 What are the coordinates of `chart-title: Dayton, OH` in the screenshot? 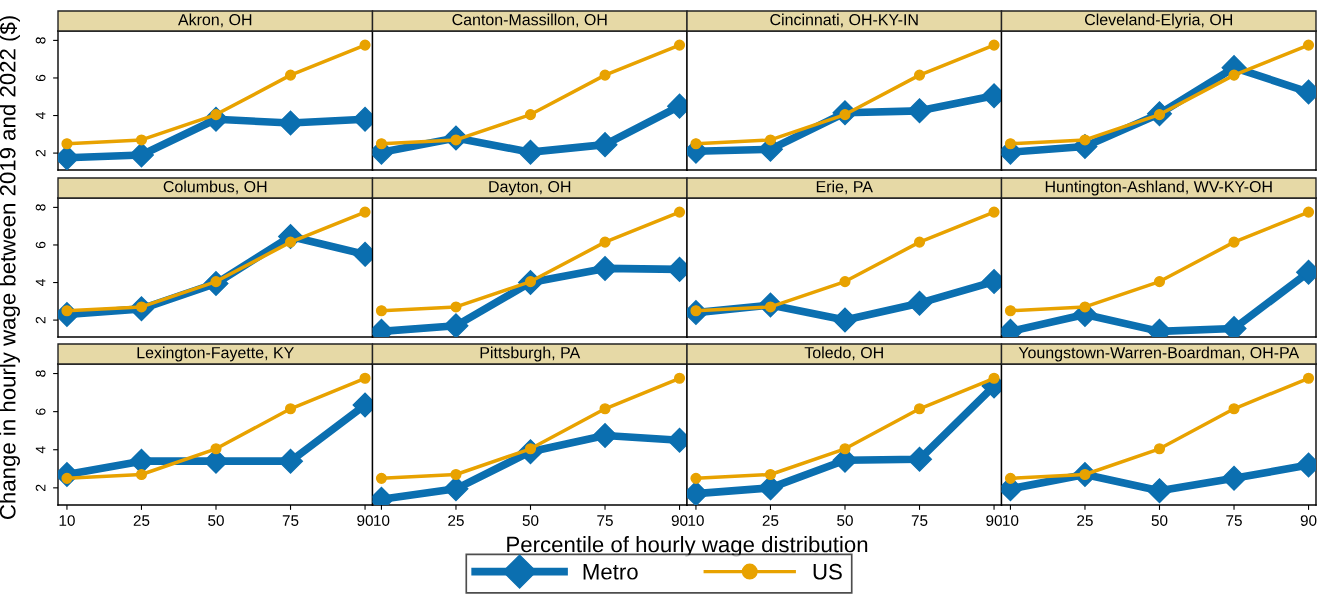 It's located at (530, 188).